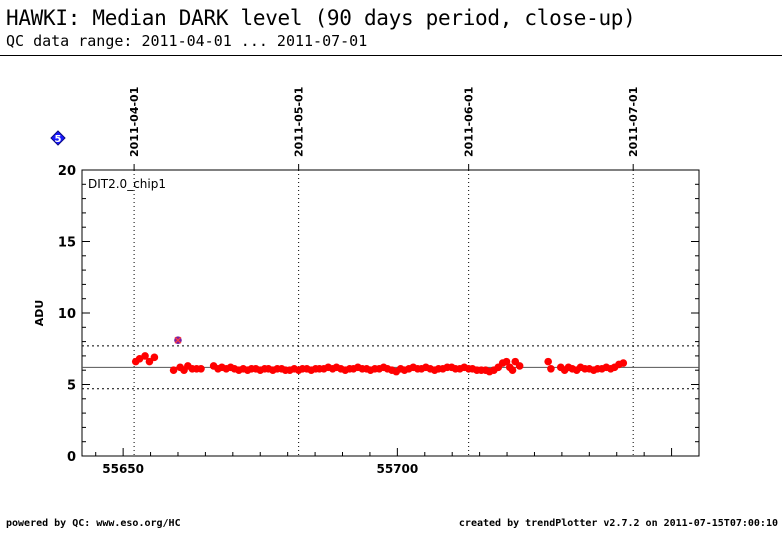  Describe the element at coordinates (299, 122) in the screenshot. I see `date-tick-label: 2011-05-01` at that location.